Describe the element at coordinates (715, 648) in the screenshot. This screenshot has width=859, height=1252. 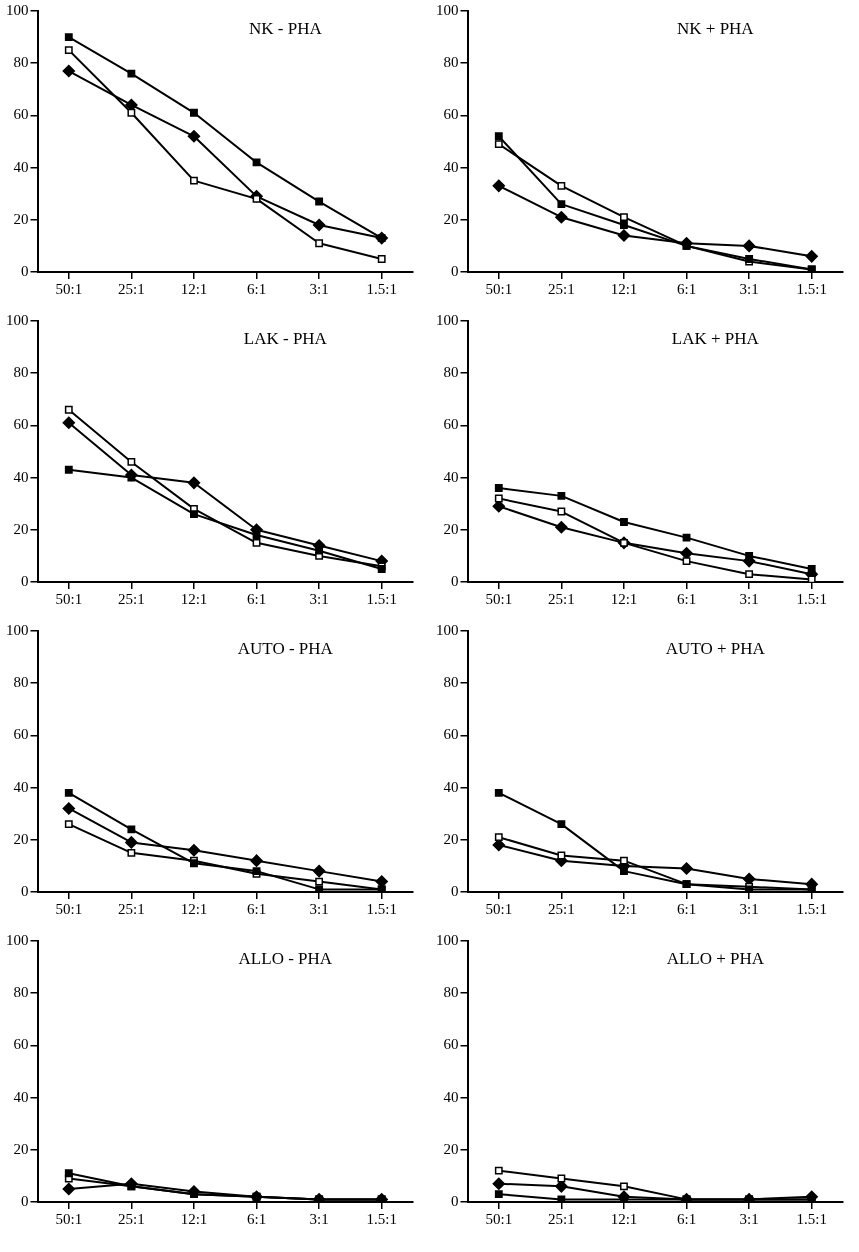
I see `text: AUTO + PHA` at that location.